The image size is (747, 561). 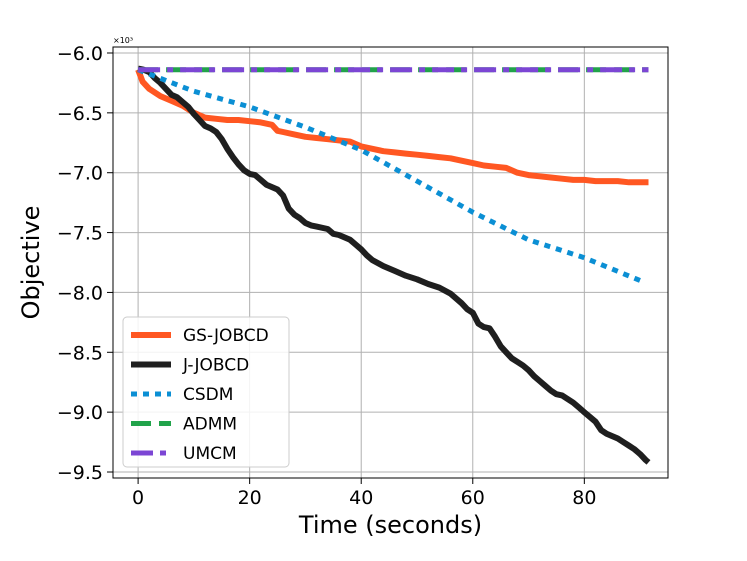 What do you see at coordinates (80, 174) in the screenshot?
I see `y-tick-label: −7.0` at bounding box center [80, 174].